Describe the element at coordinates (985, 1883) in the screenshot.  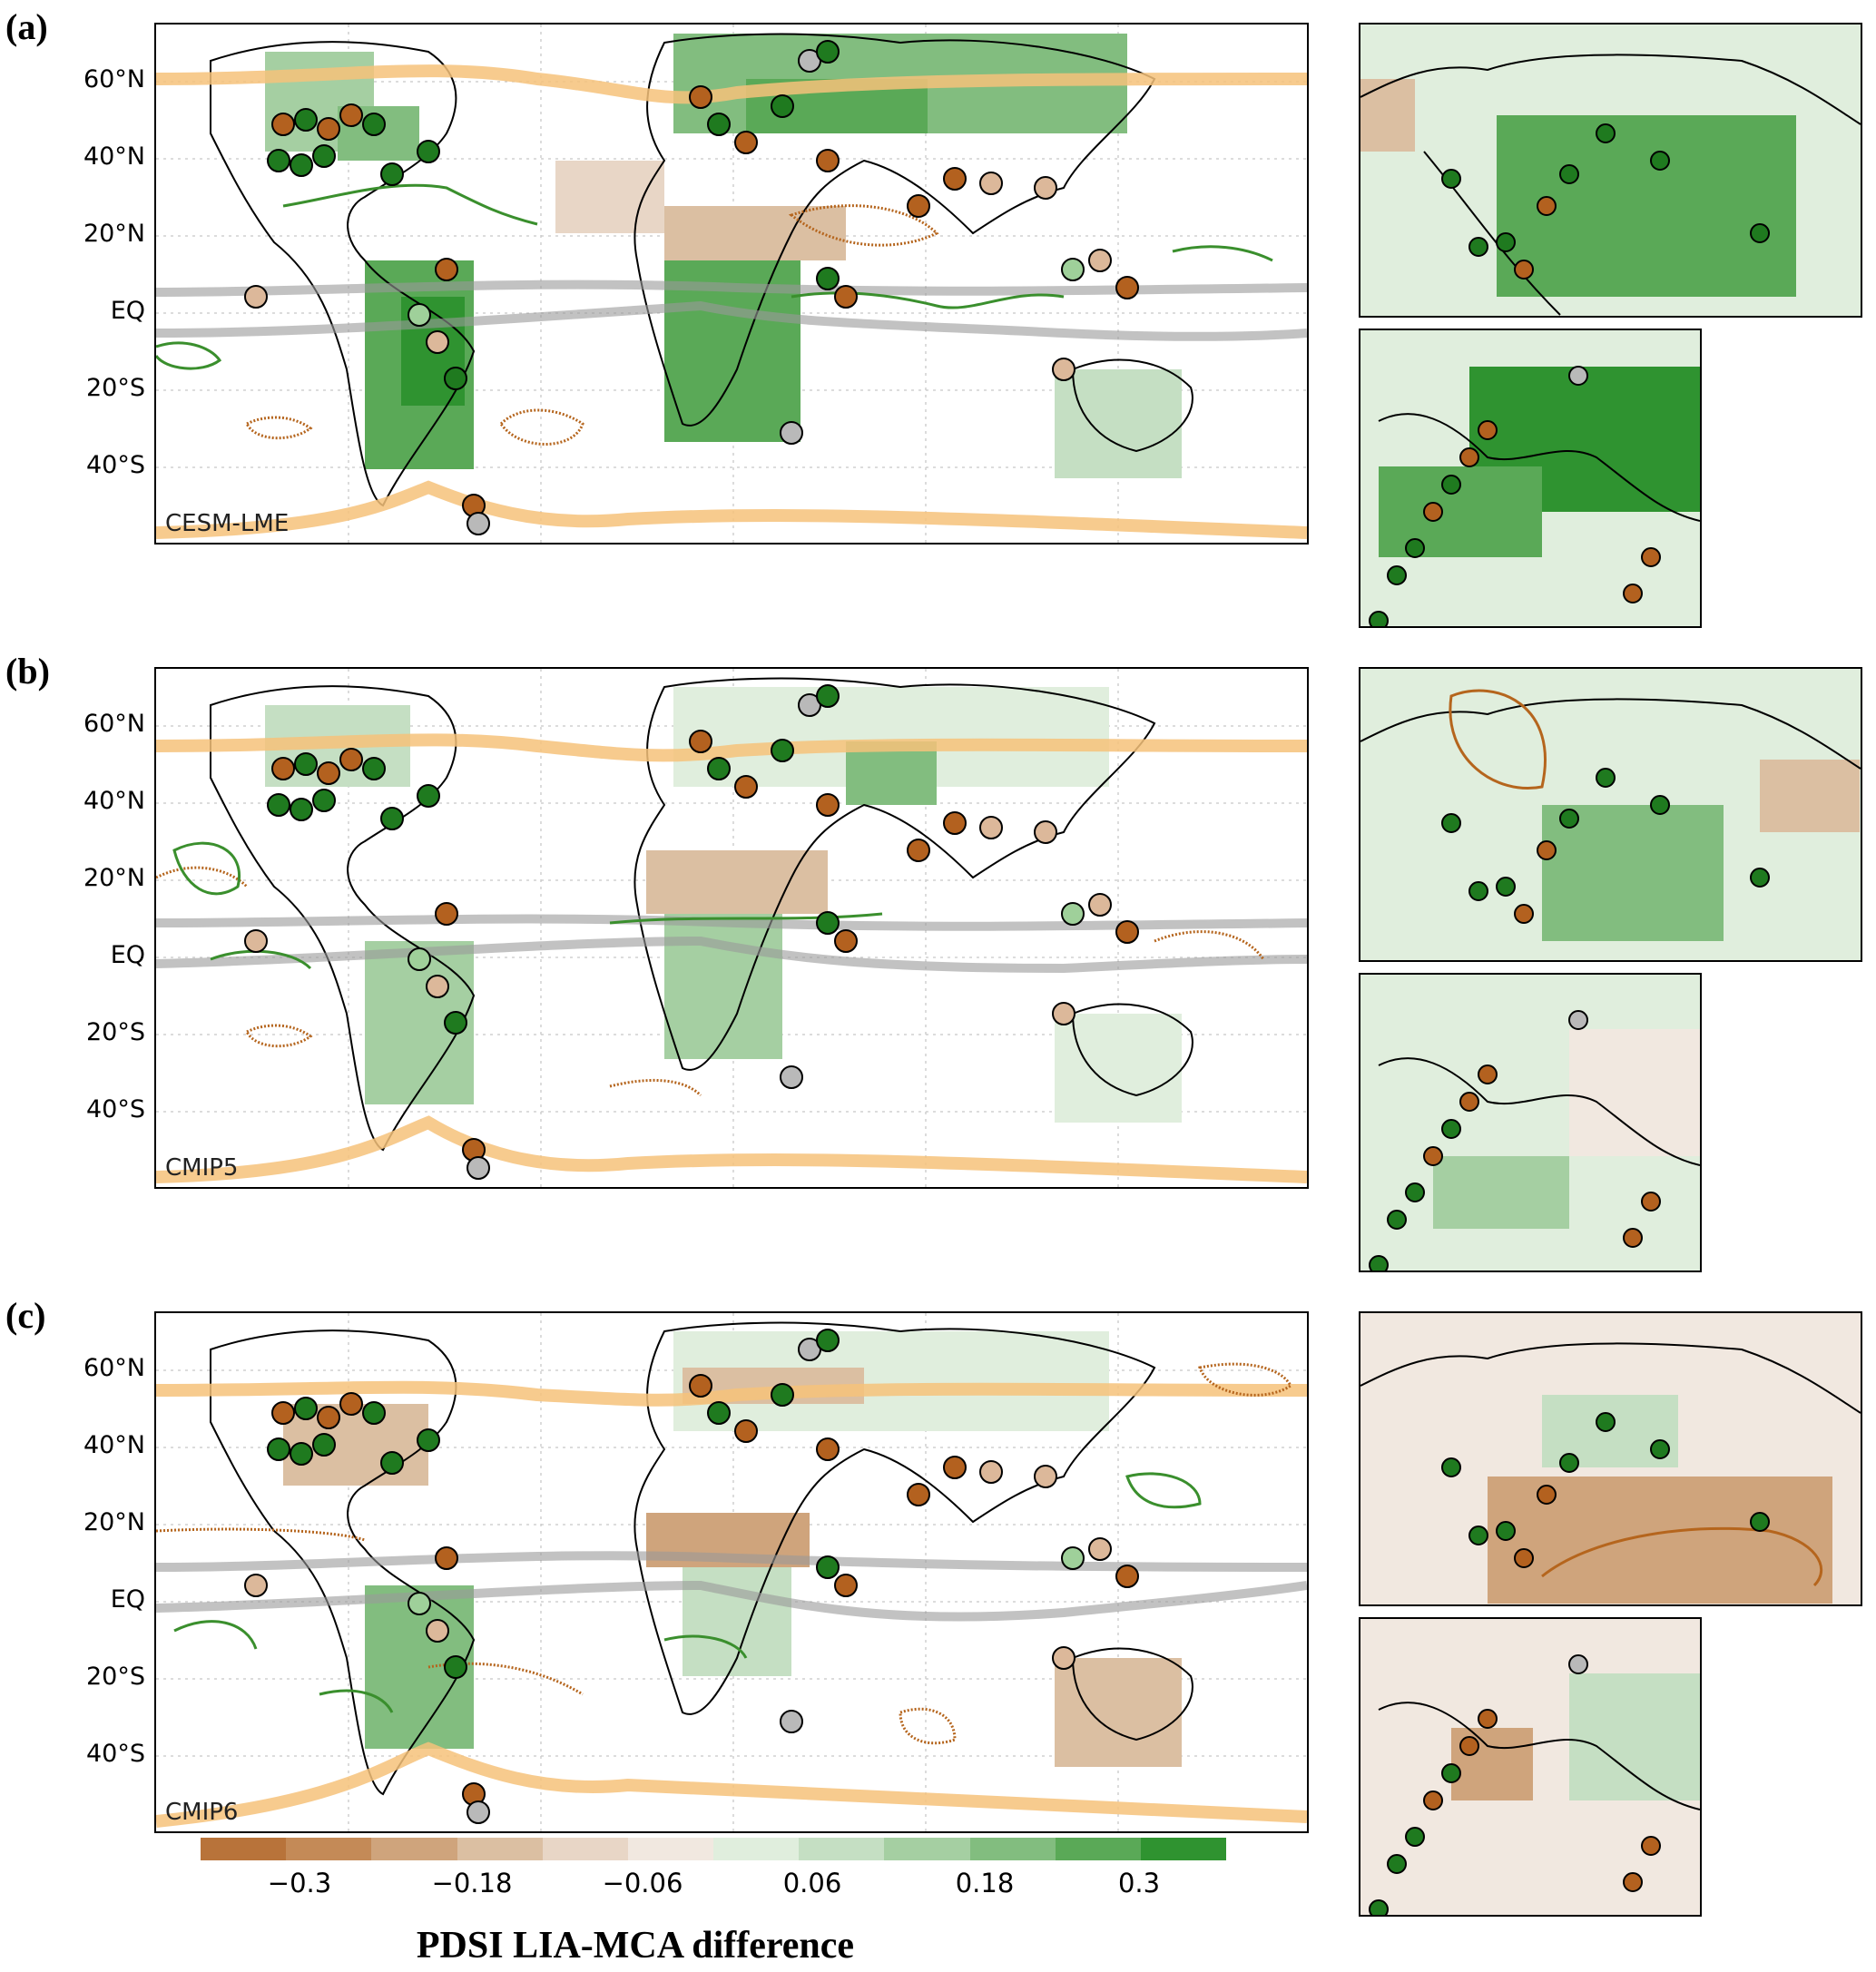
I see `colorbar-tick: 0.18` at that location.